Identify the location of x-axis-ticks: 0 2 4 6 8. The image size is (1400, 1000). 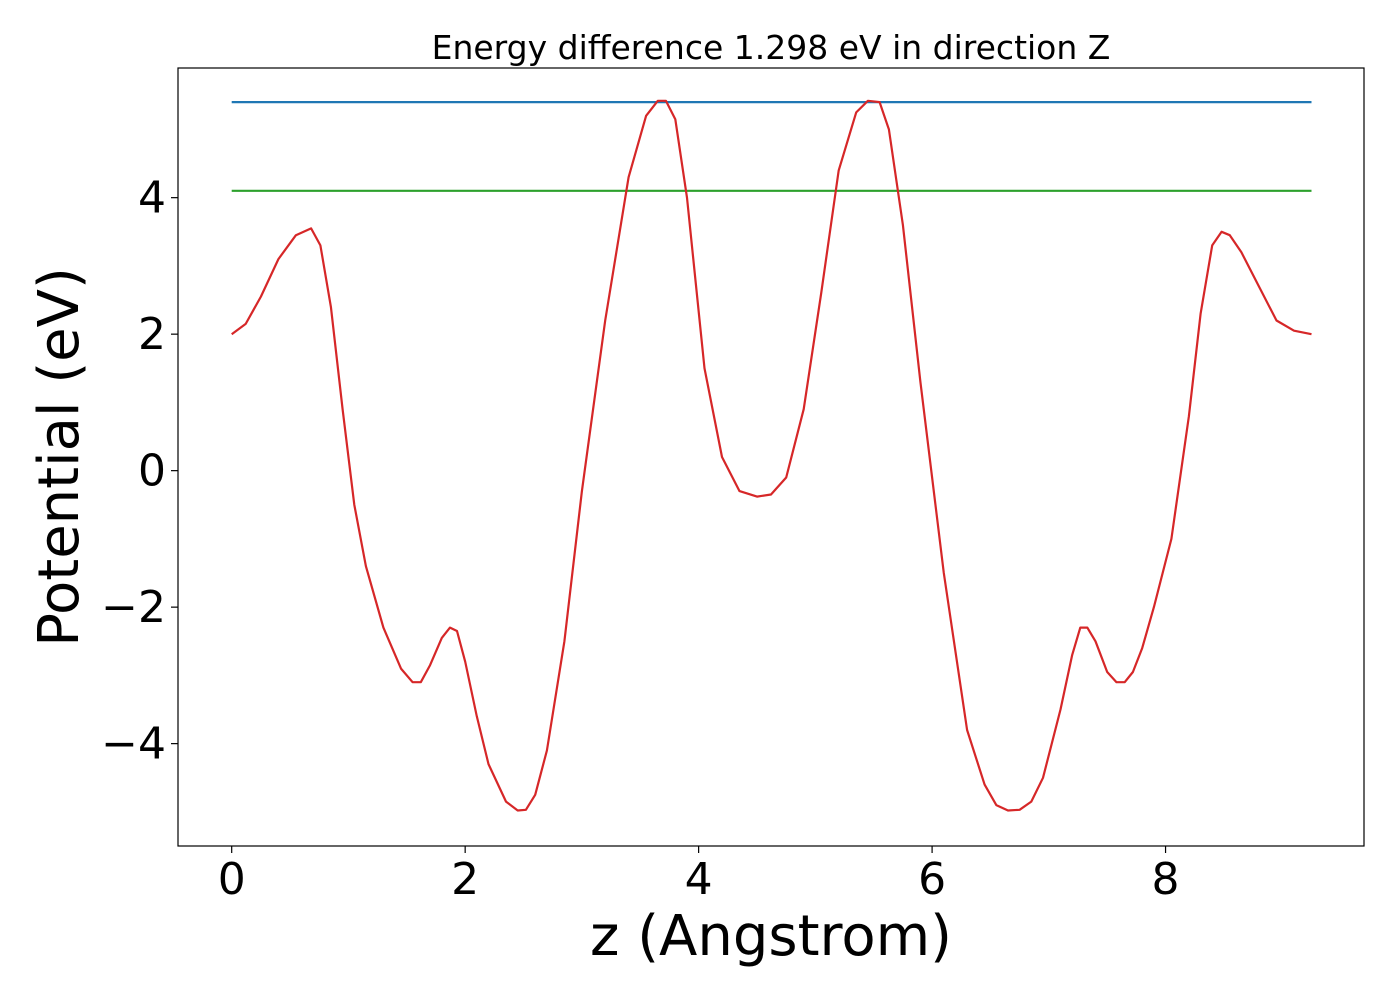
(699, 875).